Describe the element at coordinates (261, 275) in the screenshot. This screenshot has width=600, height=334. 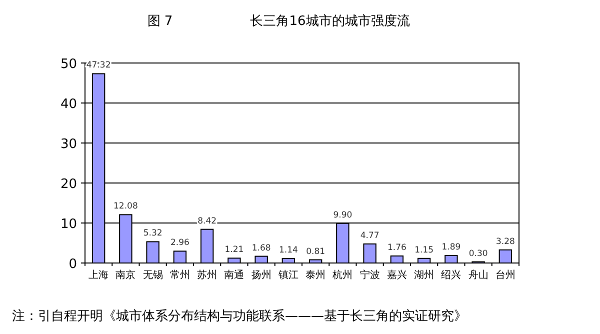
I see `x-tick-label: 扬州` at that location.